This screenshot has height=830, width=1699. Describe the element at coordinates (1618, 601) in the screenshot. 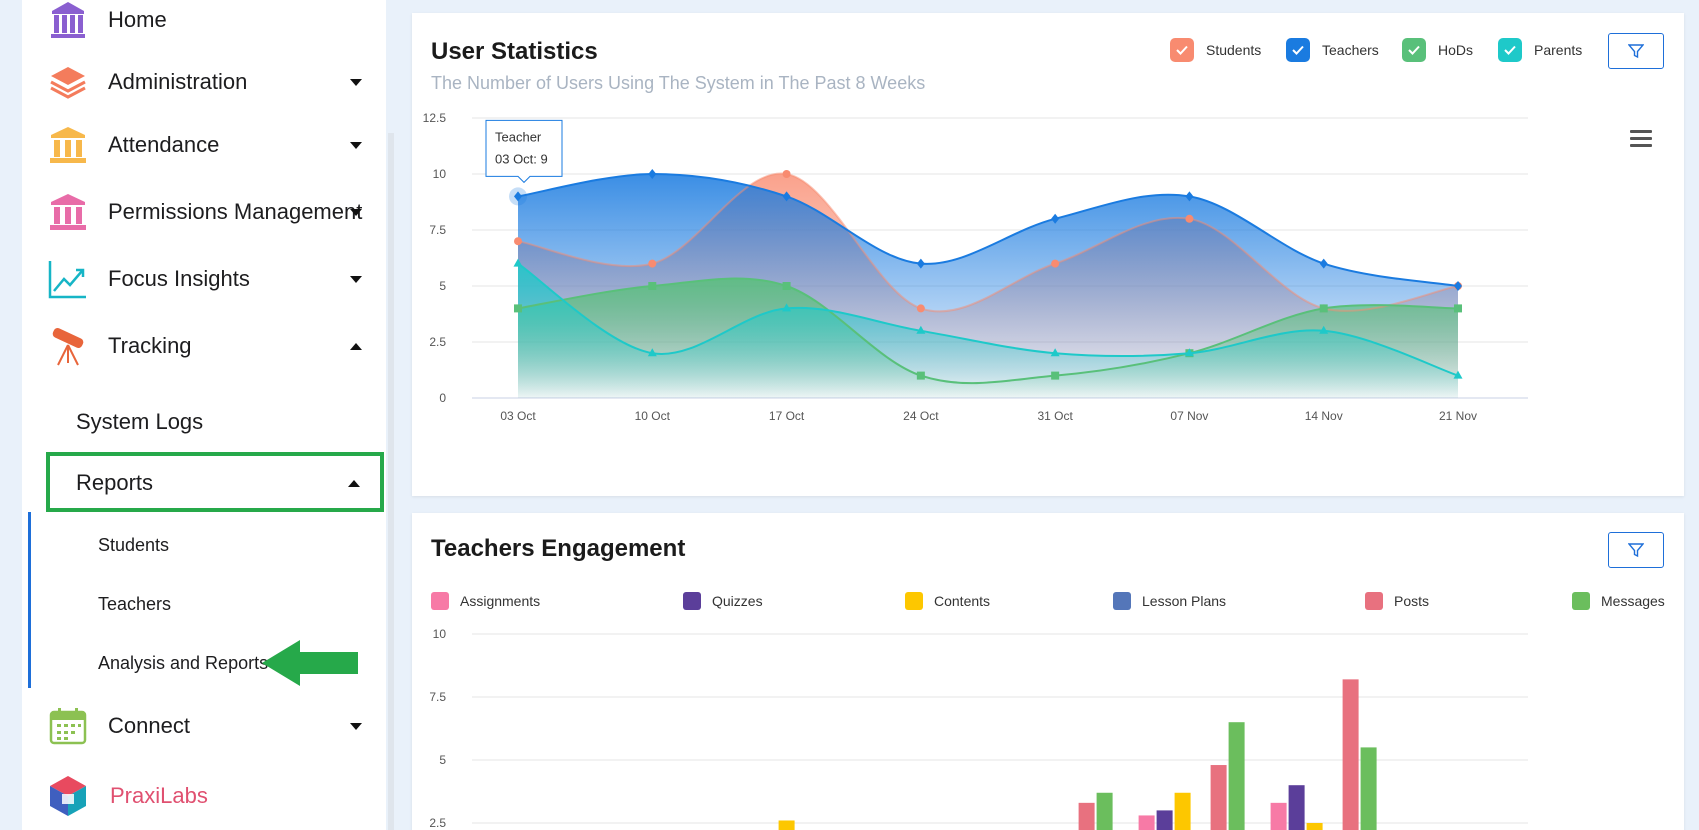

I see `legend-messages: Messages` at that location.